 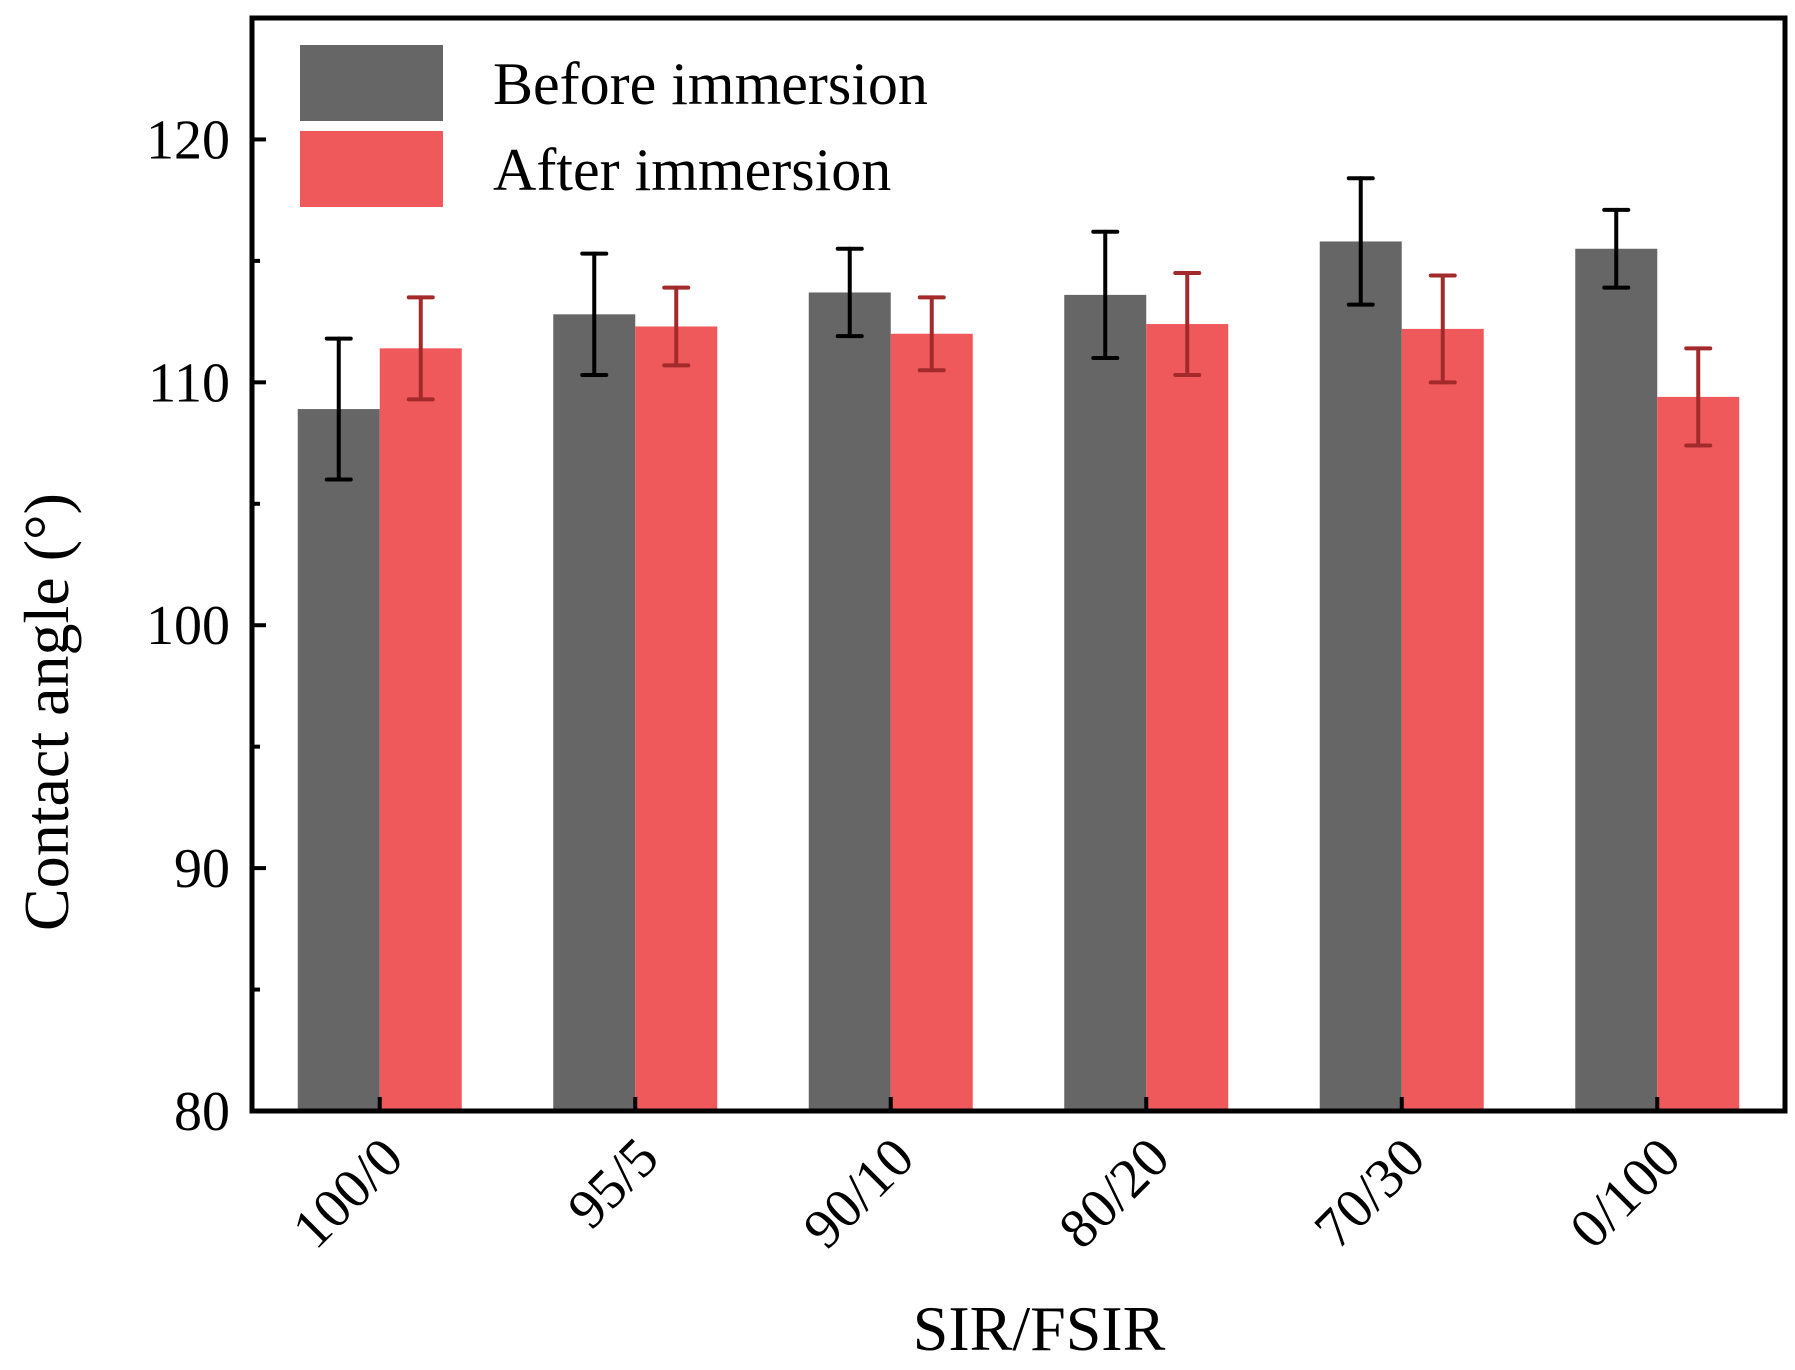 What do you see at coordinates (46, 712) in the screenshot?
I see `y-axis-title: Contact angle (°)` at bounding box center [46, 712].